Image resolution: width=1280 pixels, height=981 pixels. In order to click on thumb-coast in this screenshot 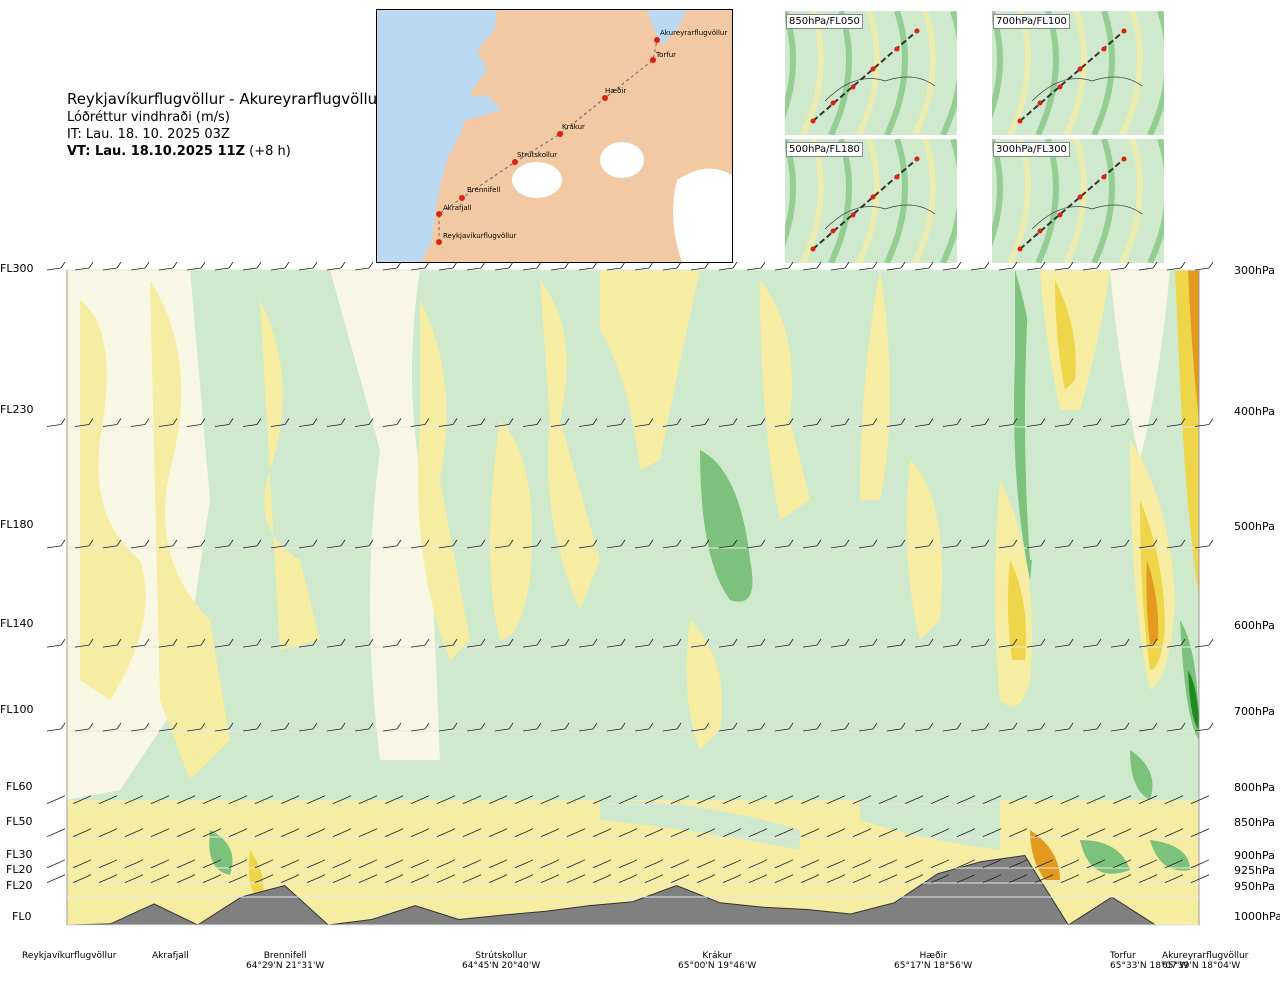, I will do `click(880, 89)`.